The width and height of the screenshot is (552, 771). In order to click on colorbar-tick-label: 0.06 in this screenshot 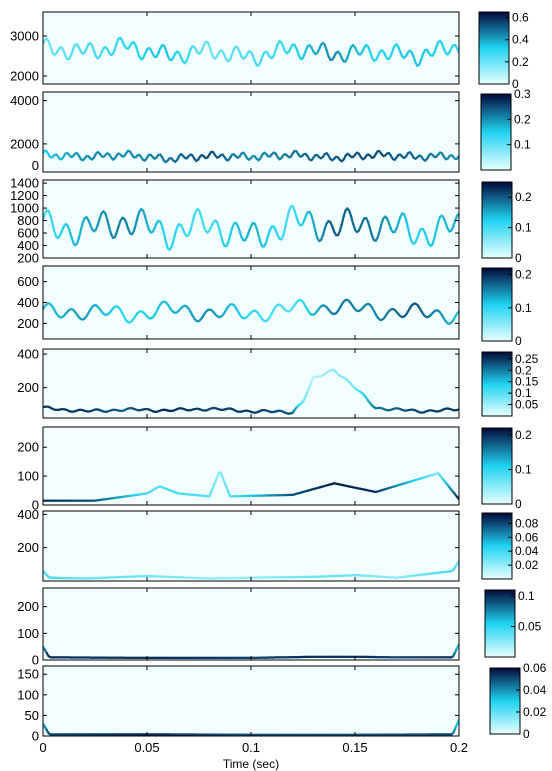, I will do `click(527, 537)`.